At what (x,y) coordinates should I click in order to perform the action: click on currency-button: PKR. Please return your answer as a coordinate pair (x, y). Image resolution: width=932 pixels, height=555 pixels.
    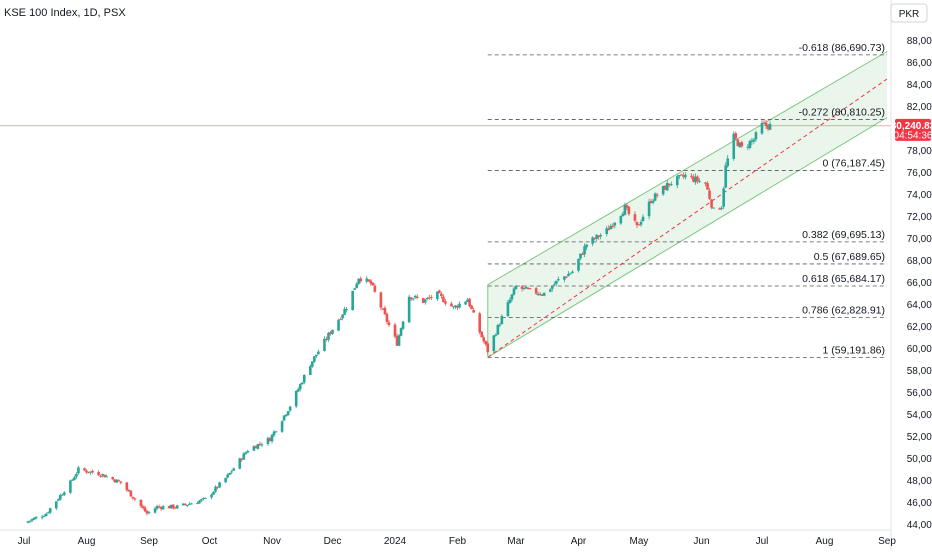
    Looking at the image, I should click on (909, 14).